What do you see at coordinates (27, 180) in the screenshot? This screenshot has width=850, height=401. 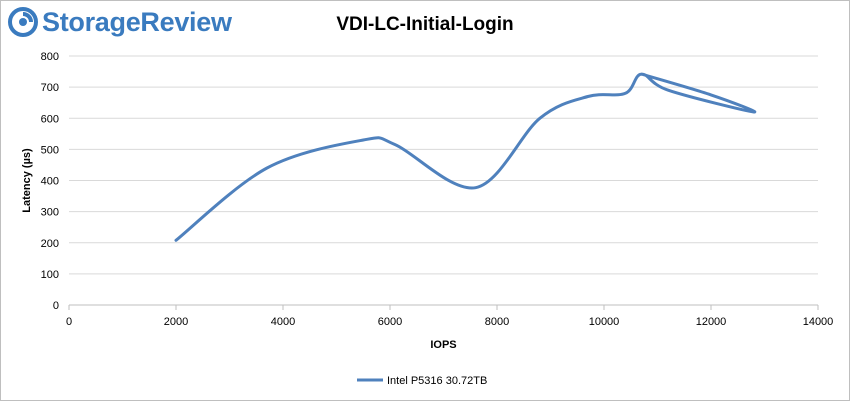 I see `y-axis-label: Latency (µs)` at bounding box center [27, 180].